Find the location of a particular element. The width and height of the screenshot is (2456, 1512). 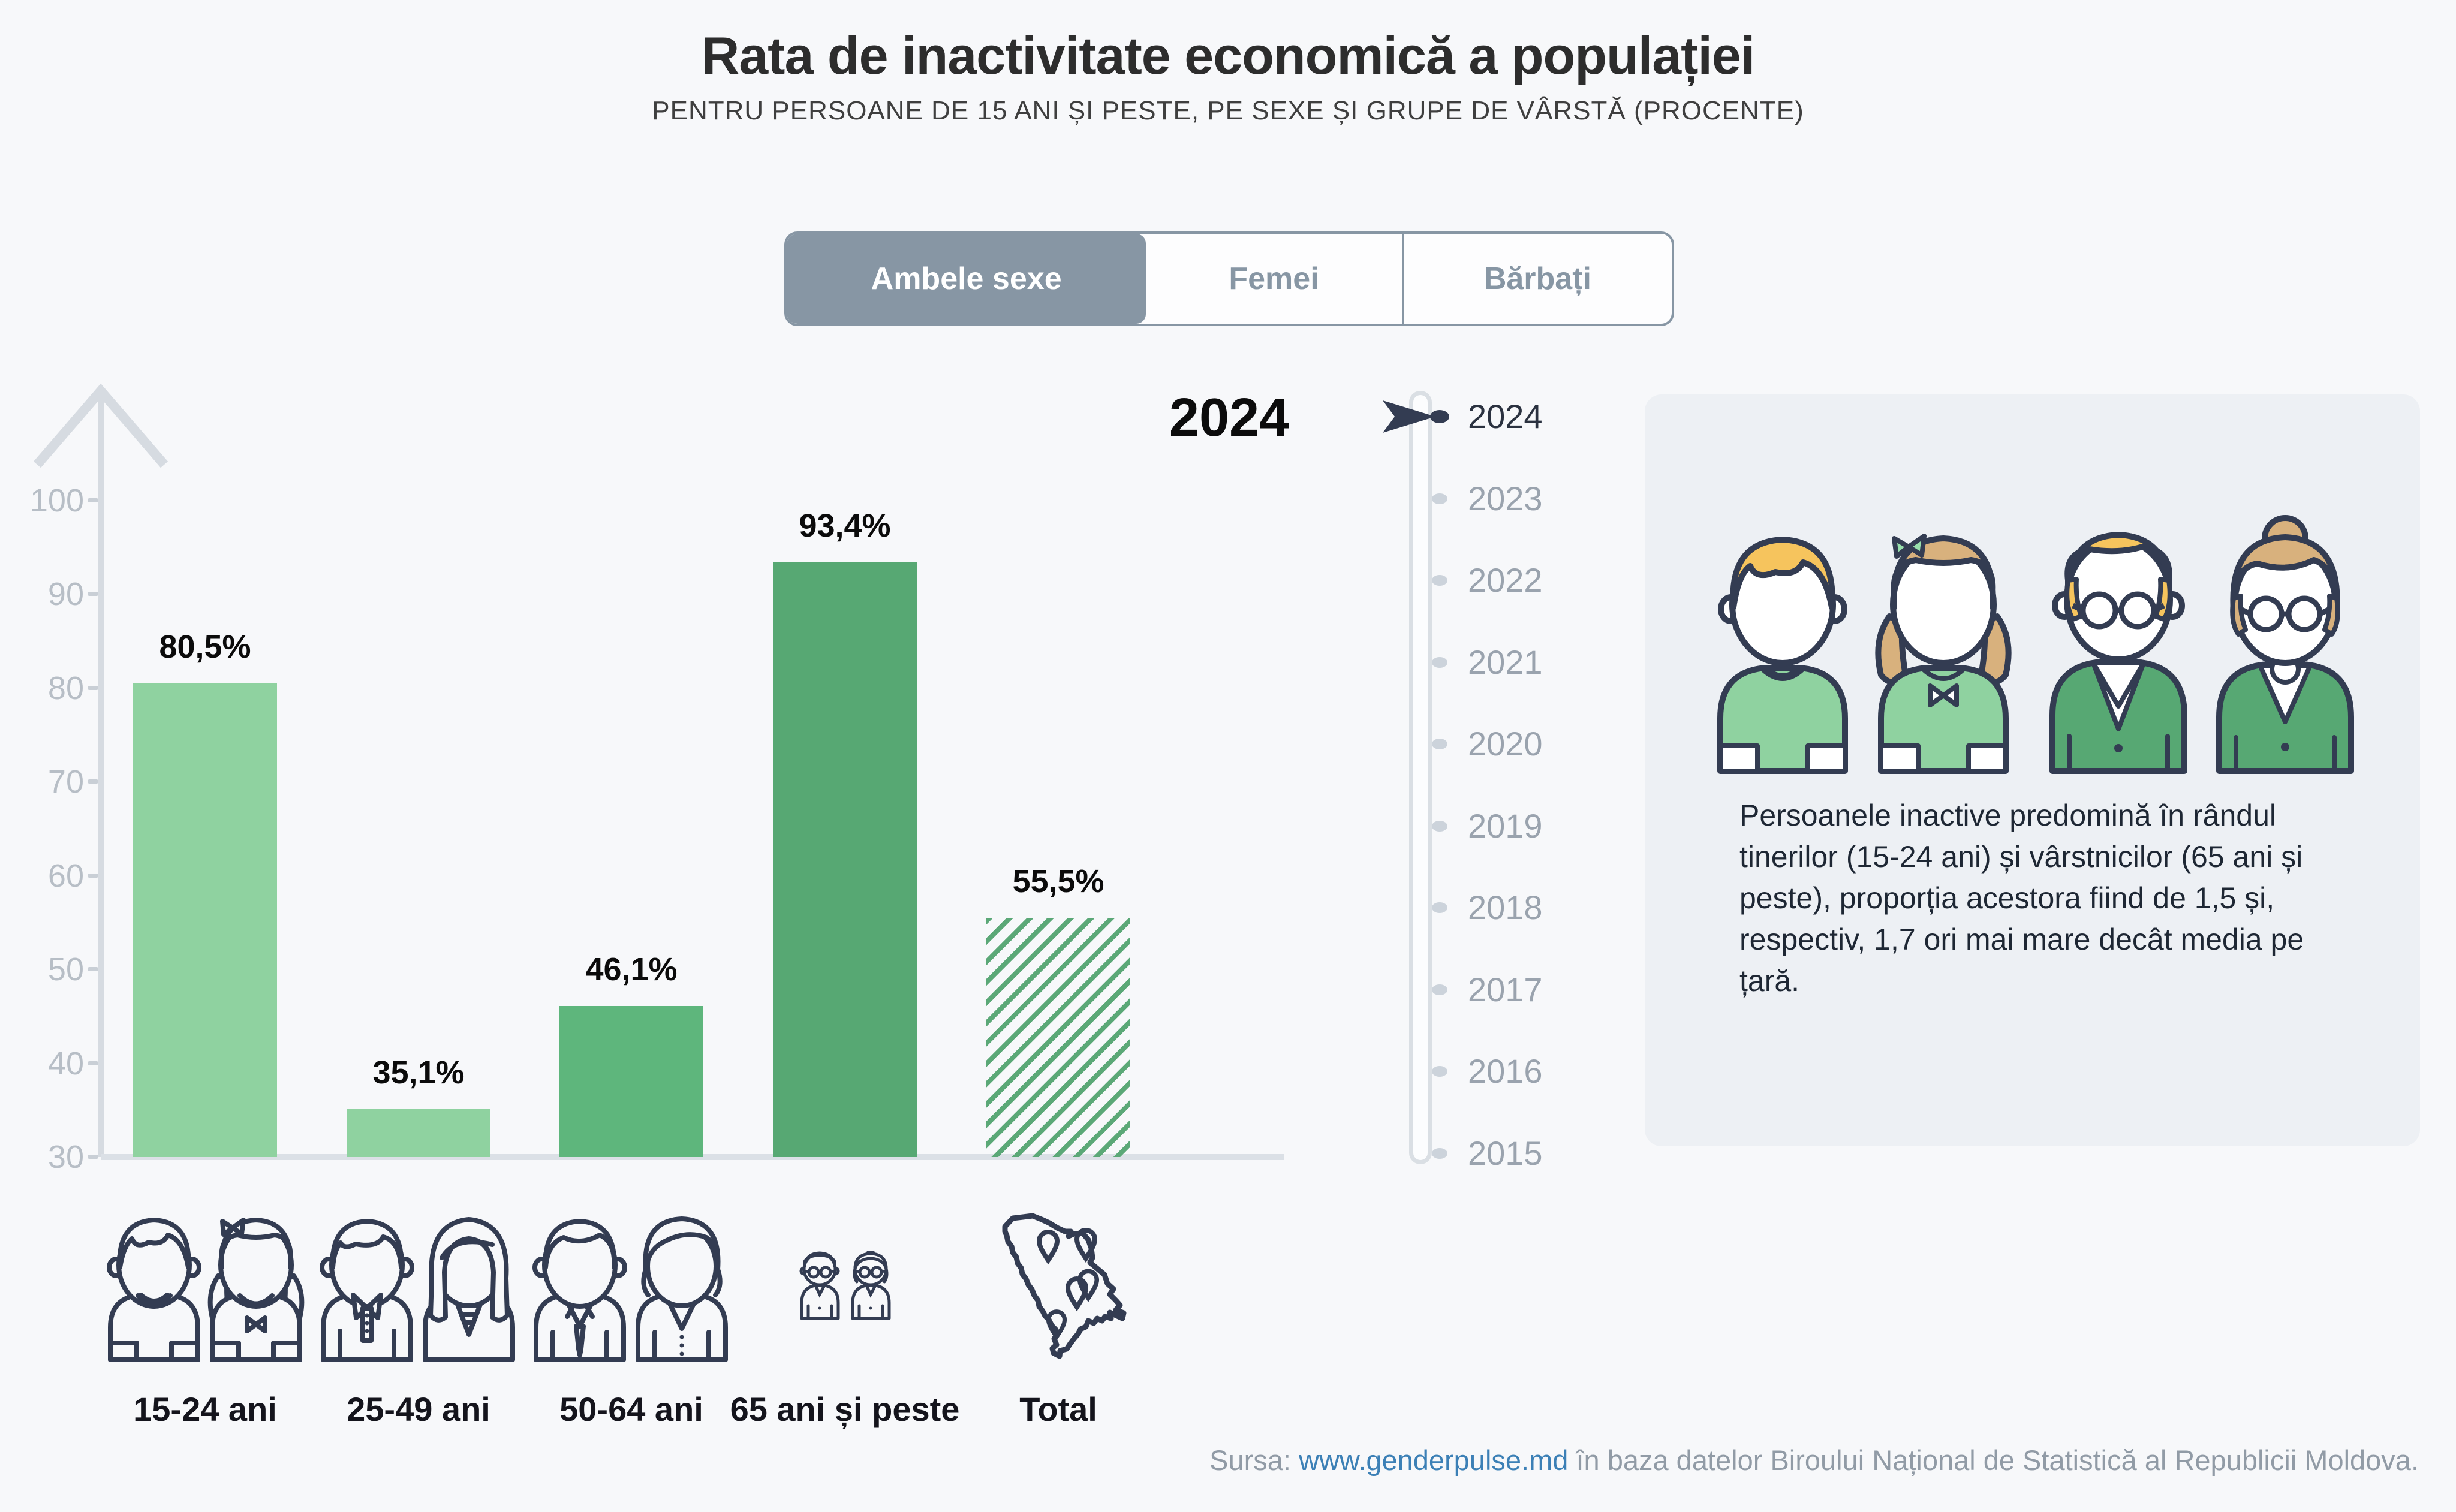

timeline-year-2018: 2018 is located at coordinates (1505, 907).